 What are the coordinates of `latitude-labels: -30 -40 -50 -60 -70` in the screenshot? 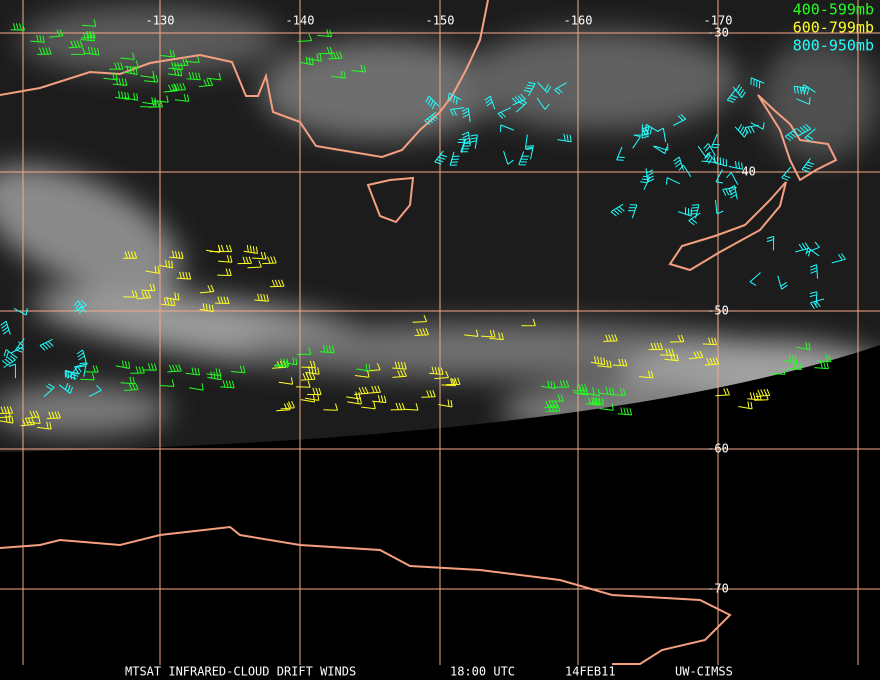 It's located at (731, 311).